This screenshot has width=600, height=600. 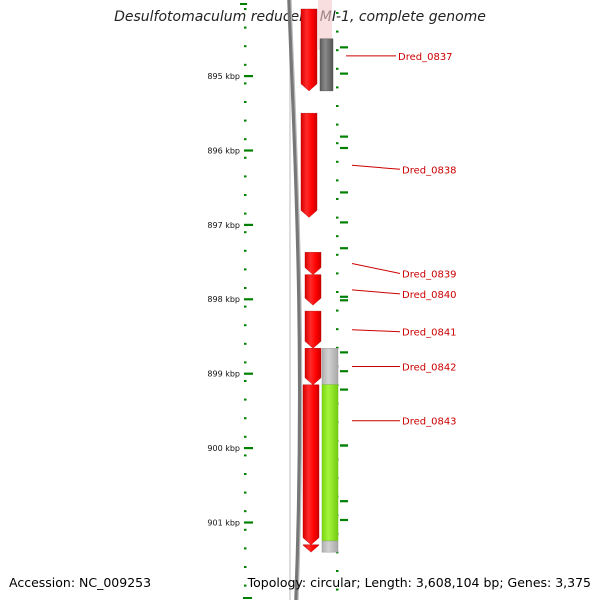 I want to click on accession-text: Accession: NC_009253, so click(x=80, y=582).